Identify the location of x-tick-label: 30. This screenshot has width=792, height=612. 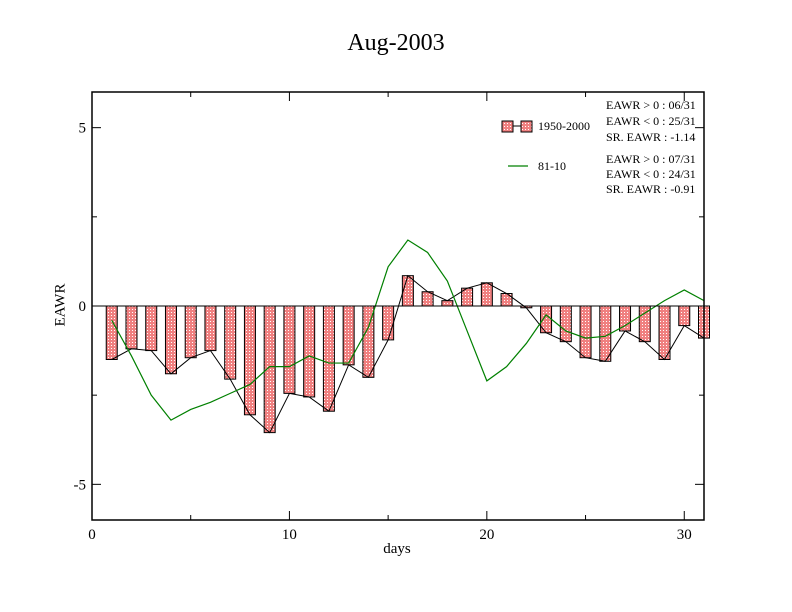
(684, 535).